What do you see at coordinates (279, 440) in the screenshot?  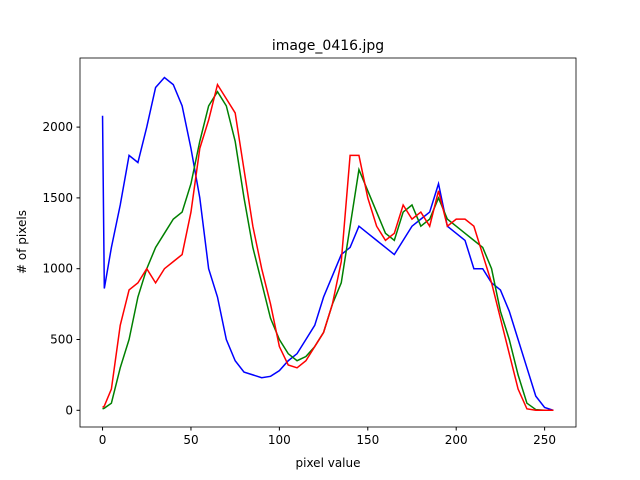 I see `x-tick-label: 100` at bounding box center [279, 440].